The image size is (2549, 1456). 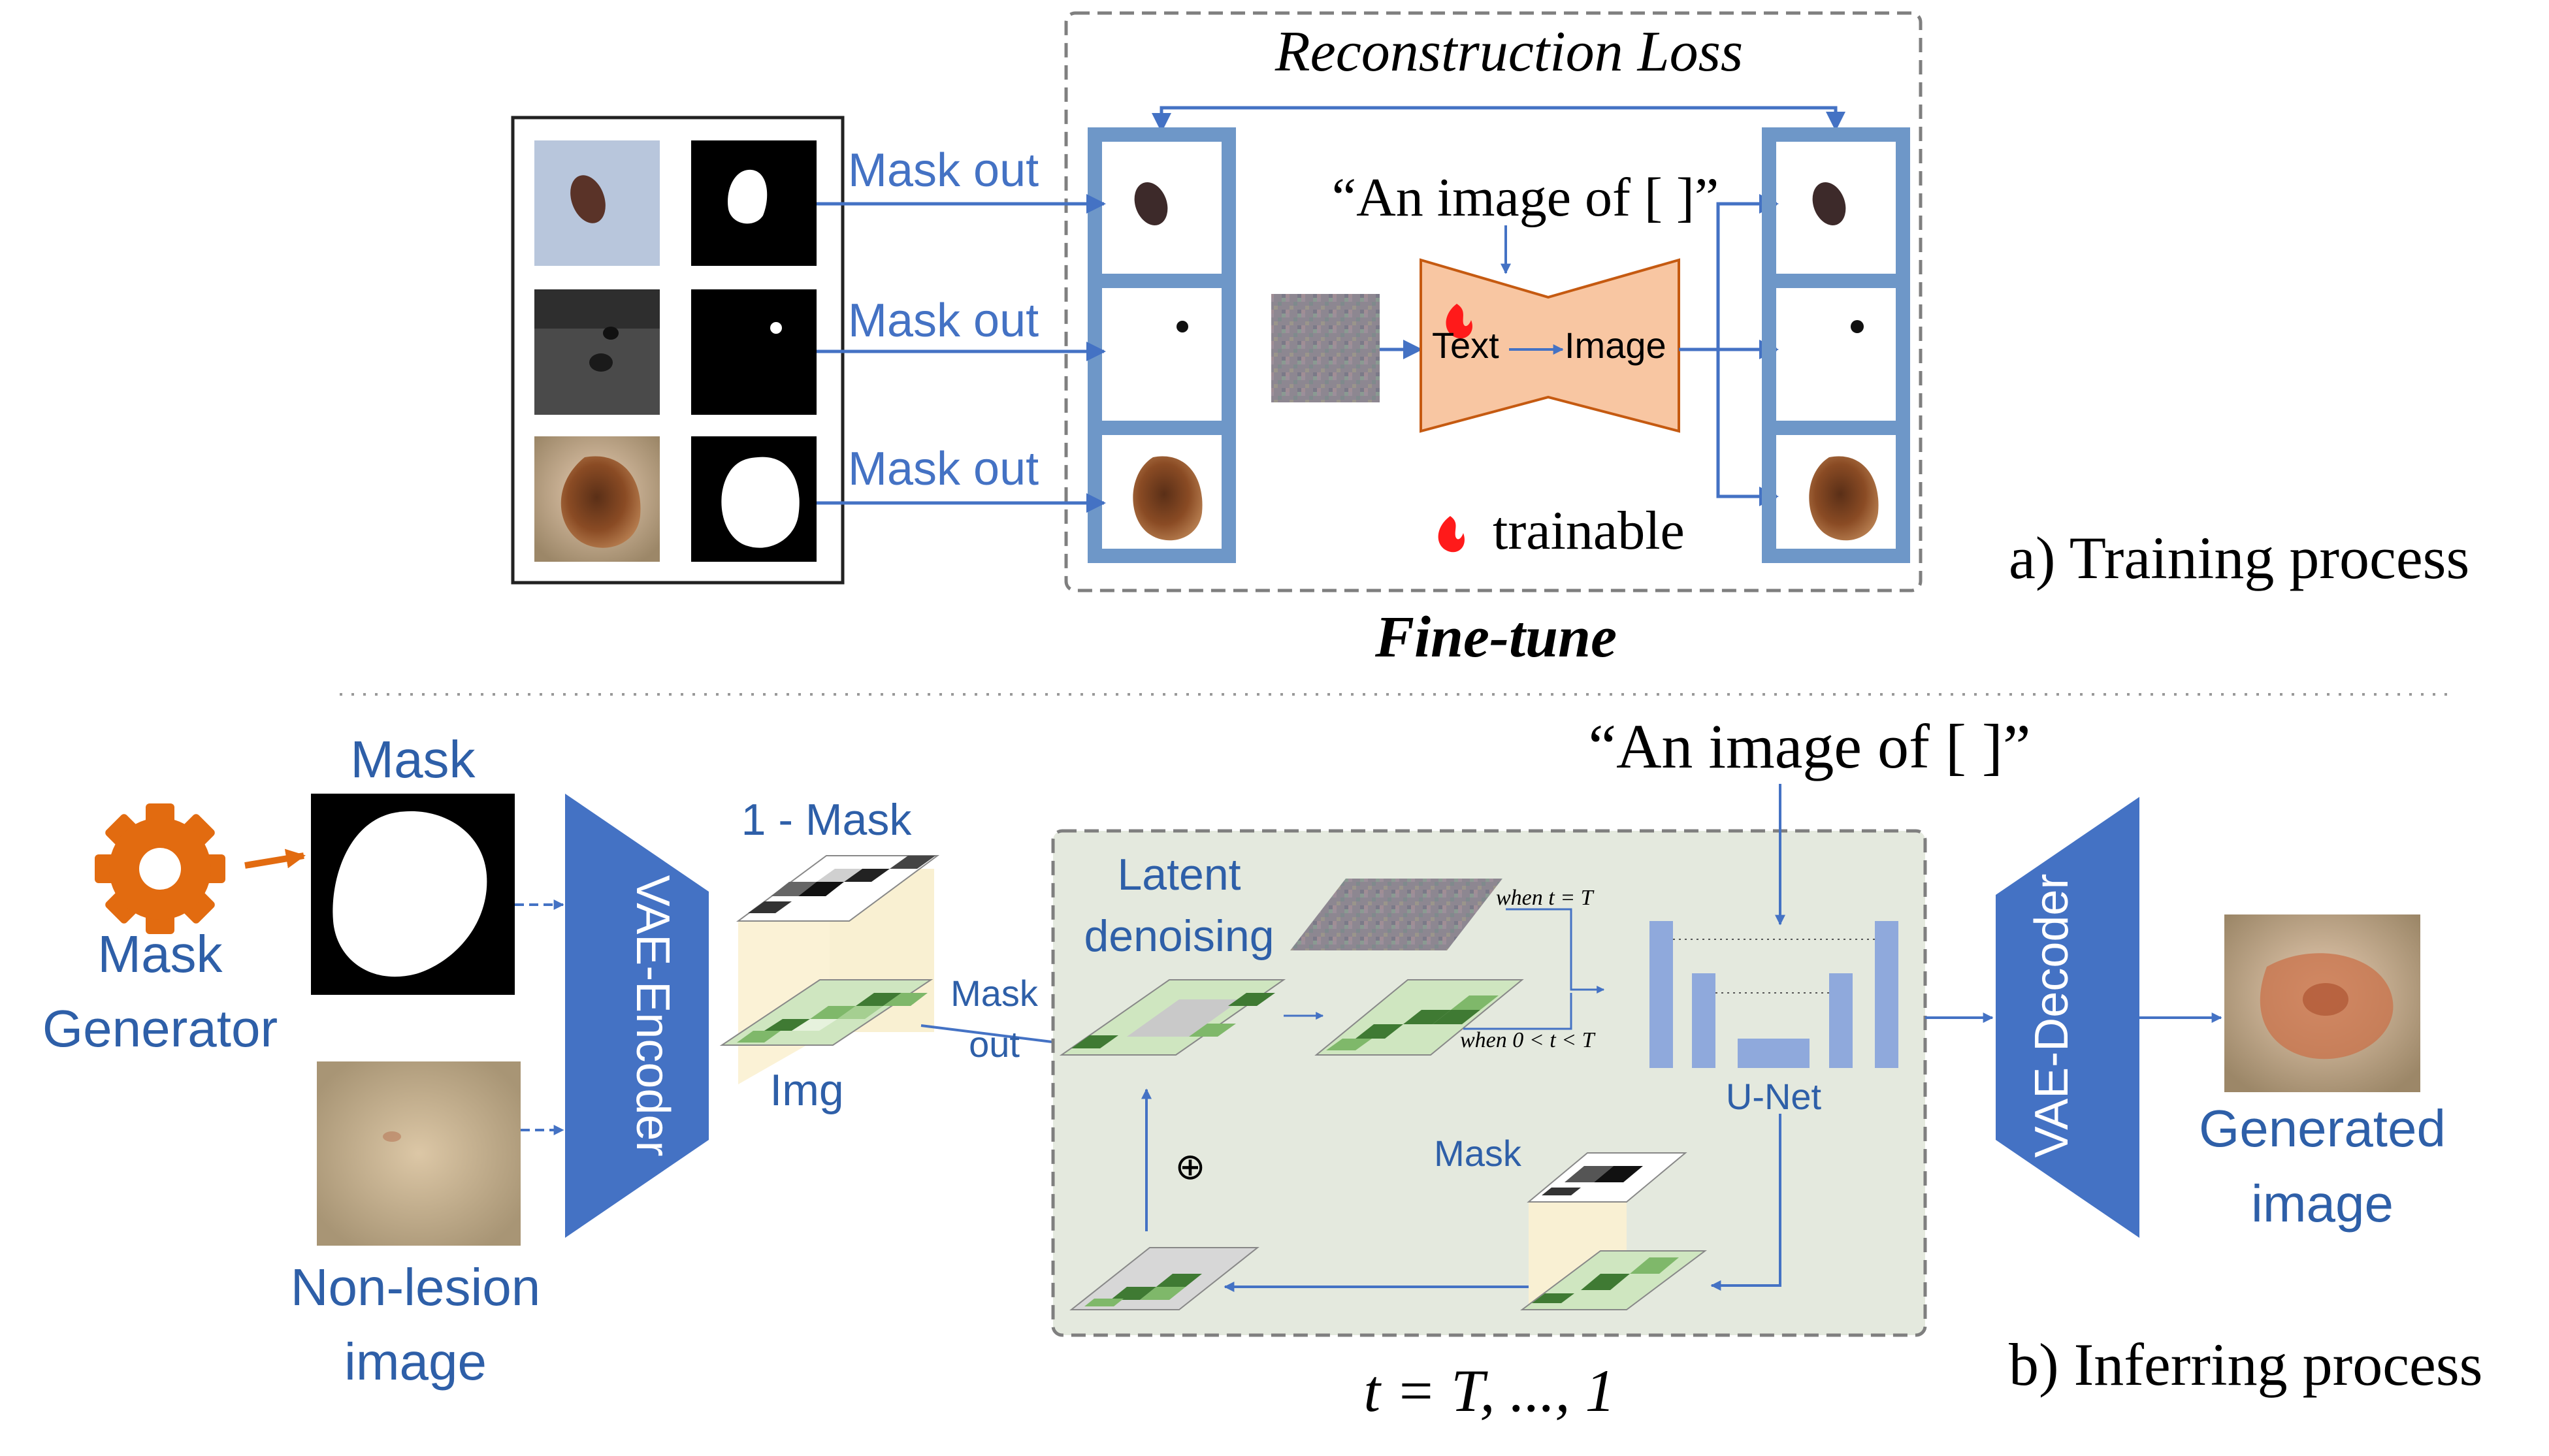 What do you see at coordinates (1550, 345) in the screenshot?
I see `trainable-network: Text Image` at bounding box center [1550, 345].